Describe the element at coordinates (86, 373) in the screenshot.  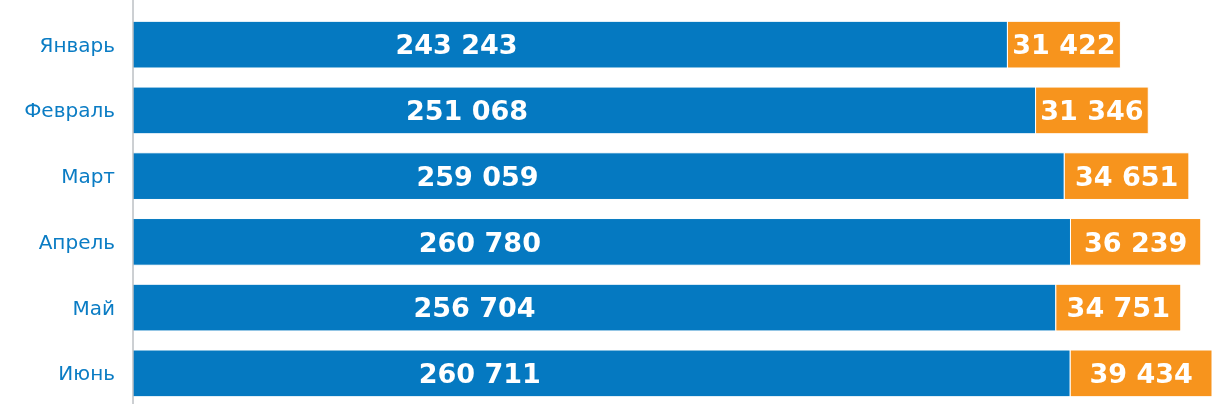
I see `y-tick-label: Июнь` at that location.